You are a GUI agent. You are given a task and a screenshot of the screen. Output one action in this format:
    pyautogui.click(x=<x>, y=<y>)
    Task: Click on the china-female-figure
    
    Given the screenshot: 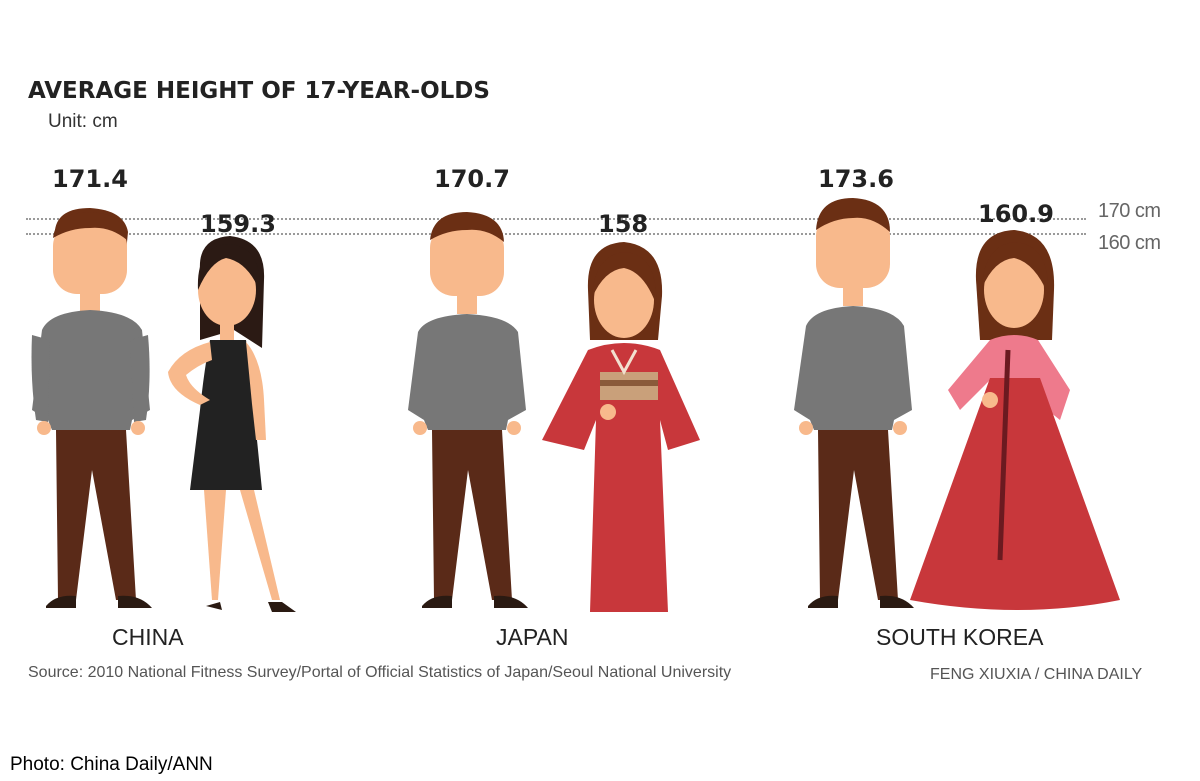 What is the action you would take?
    pyautogui.click(x=232, y=424)
    